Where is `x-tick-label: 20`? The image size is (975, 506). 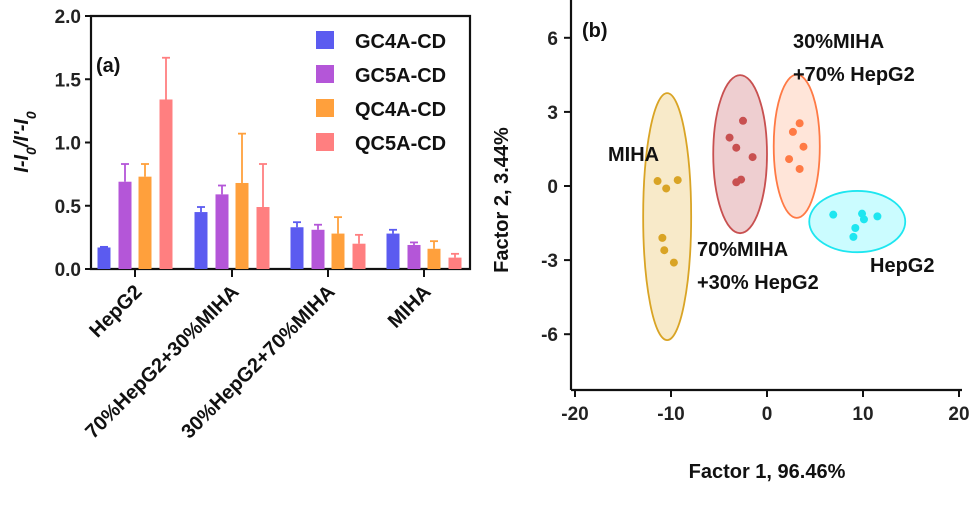
x-tick-label: 20 is located at coordinates (958, 414).